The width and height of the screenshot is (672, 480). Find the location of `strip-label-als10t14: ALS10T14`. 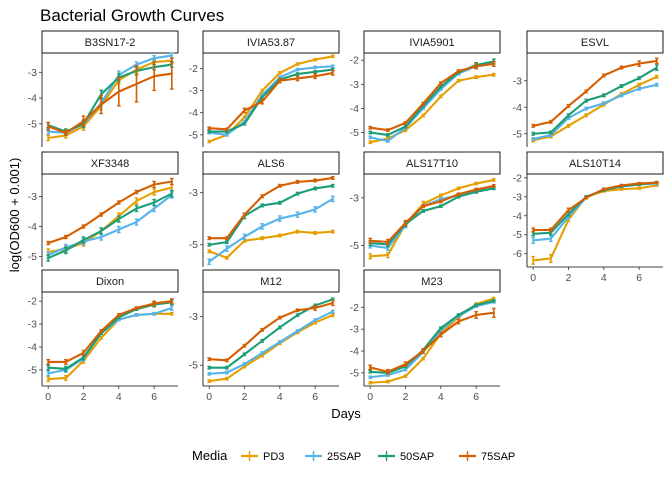

strip-label-als10t14: ALS10T14 is located at coordinates (595, 164).